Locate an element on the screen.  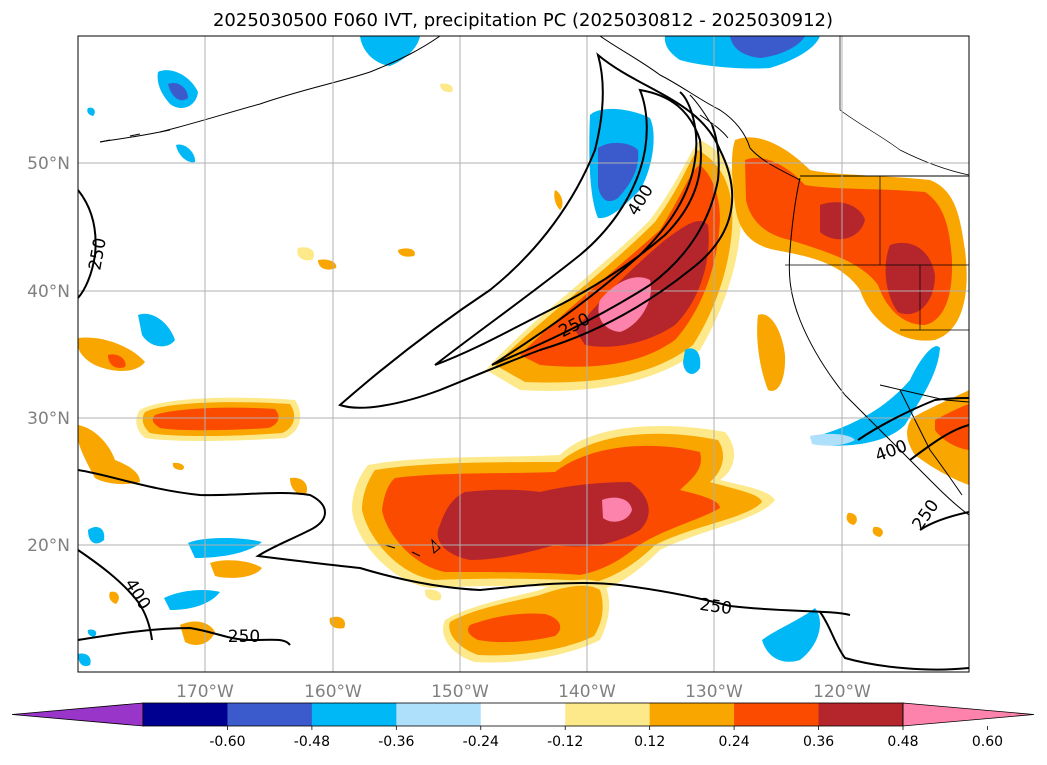
ivt-contour-250-socal is located at coordinates (913, 419).